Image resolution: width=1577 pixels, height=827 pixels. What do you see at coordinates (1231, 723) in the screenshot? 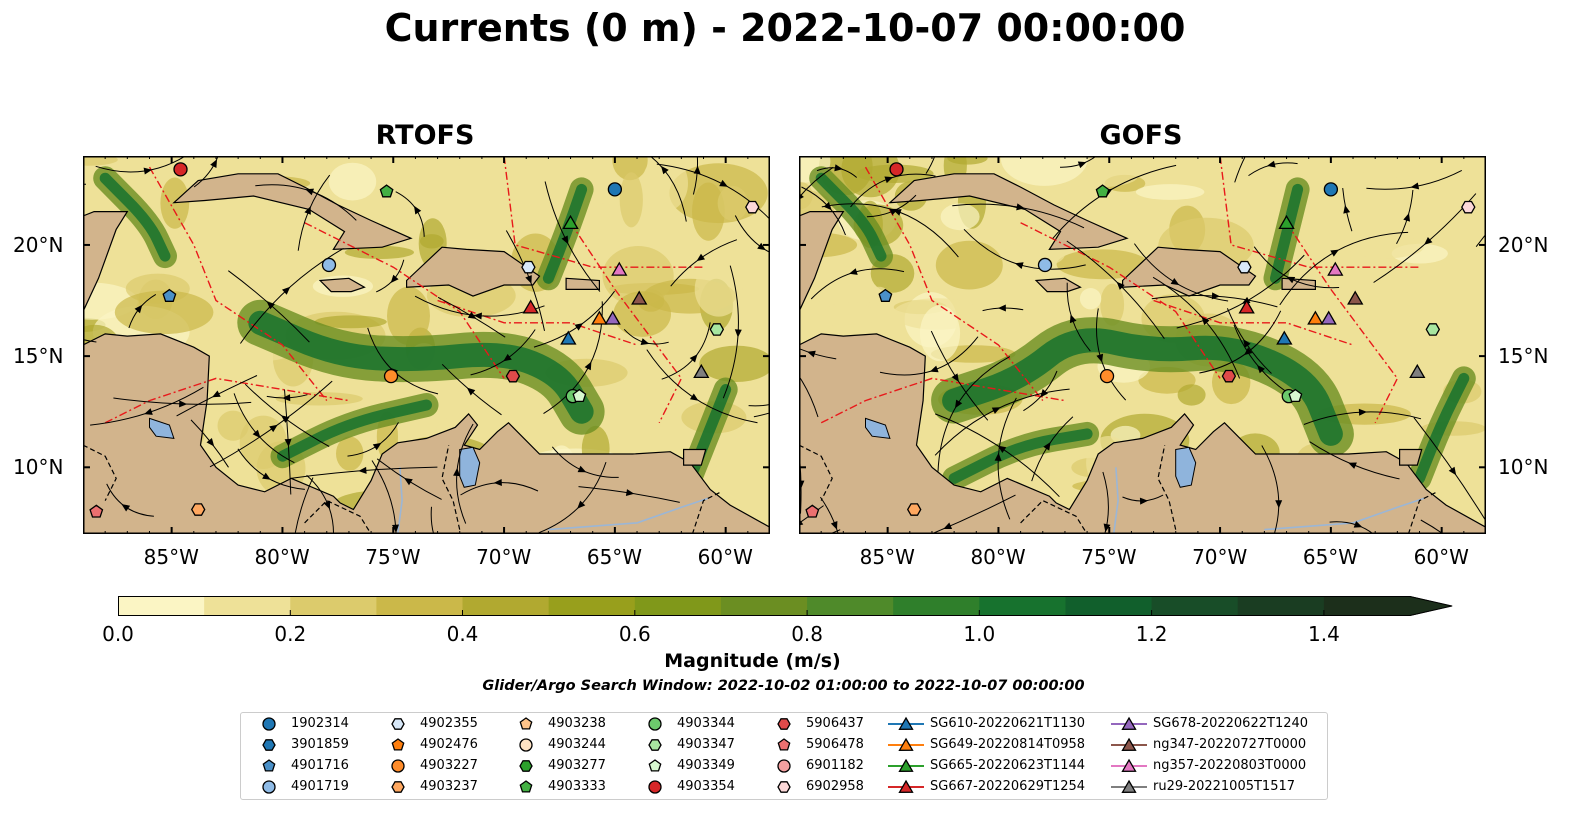
I see `legend-label: SG678-20220622T1240` at bounding box center [1231, 723].